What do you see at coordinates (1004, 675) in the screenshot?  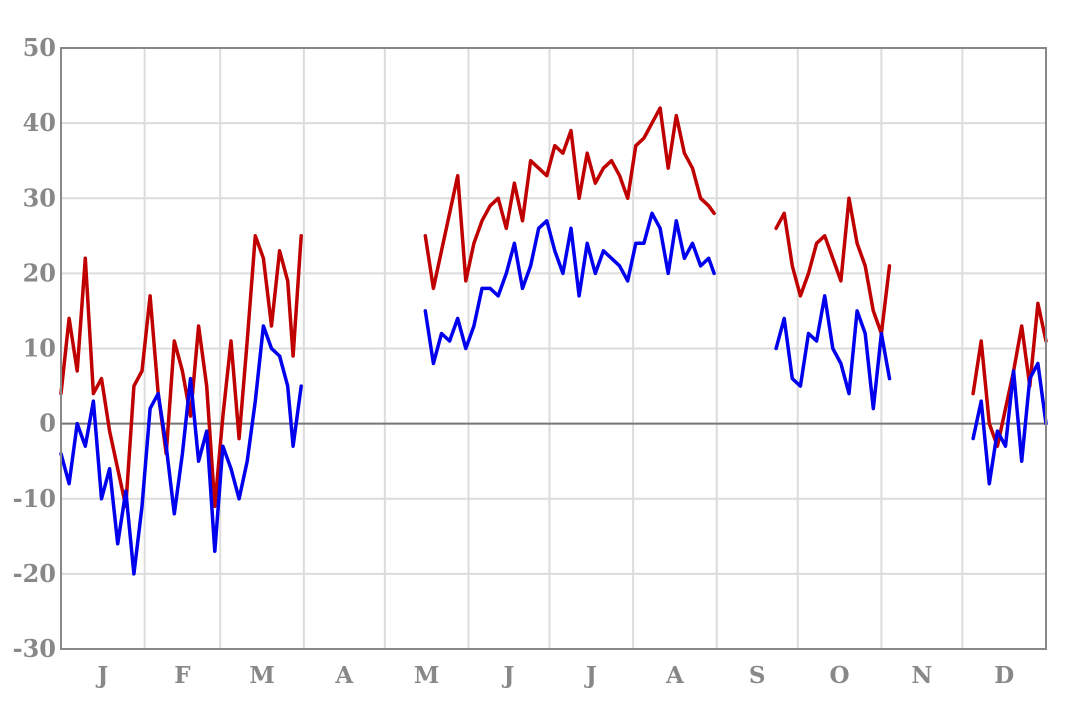 I see `x-tick-label: D` at bounding box center [1004, 675].